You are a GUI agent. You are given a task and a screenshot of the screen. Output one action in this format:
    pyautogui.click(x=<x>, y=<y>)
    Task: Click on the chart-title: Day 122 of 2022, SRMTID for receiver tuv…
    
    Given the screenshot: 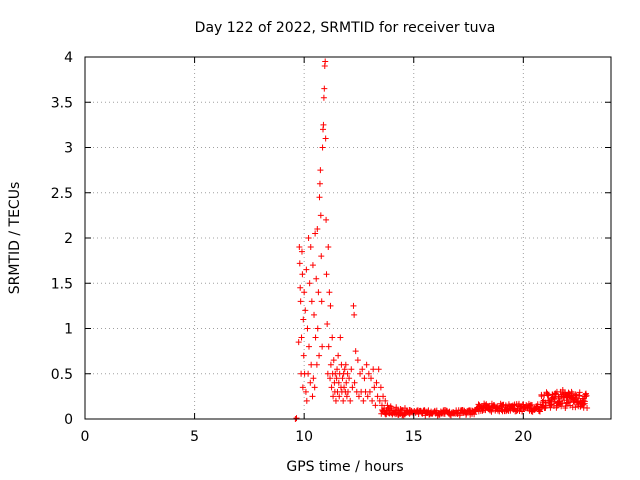 What is the action you would take?
    pyautogui.click(x=345, y=28)
    